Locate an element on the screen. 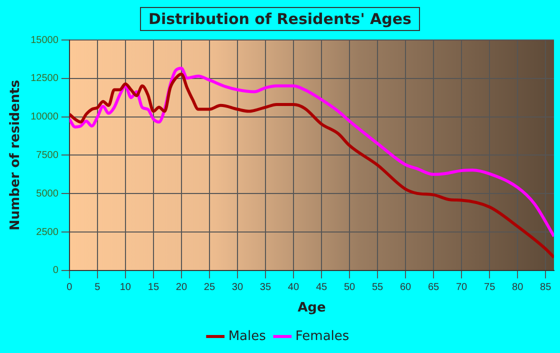 This screenshot has width=560, height=353. legend-label: Females is located at coordinates (322, 336).